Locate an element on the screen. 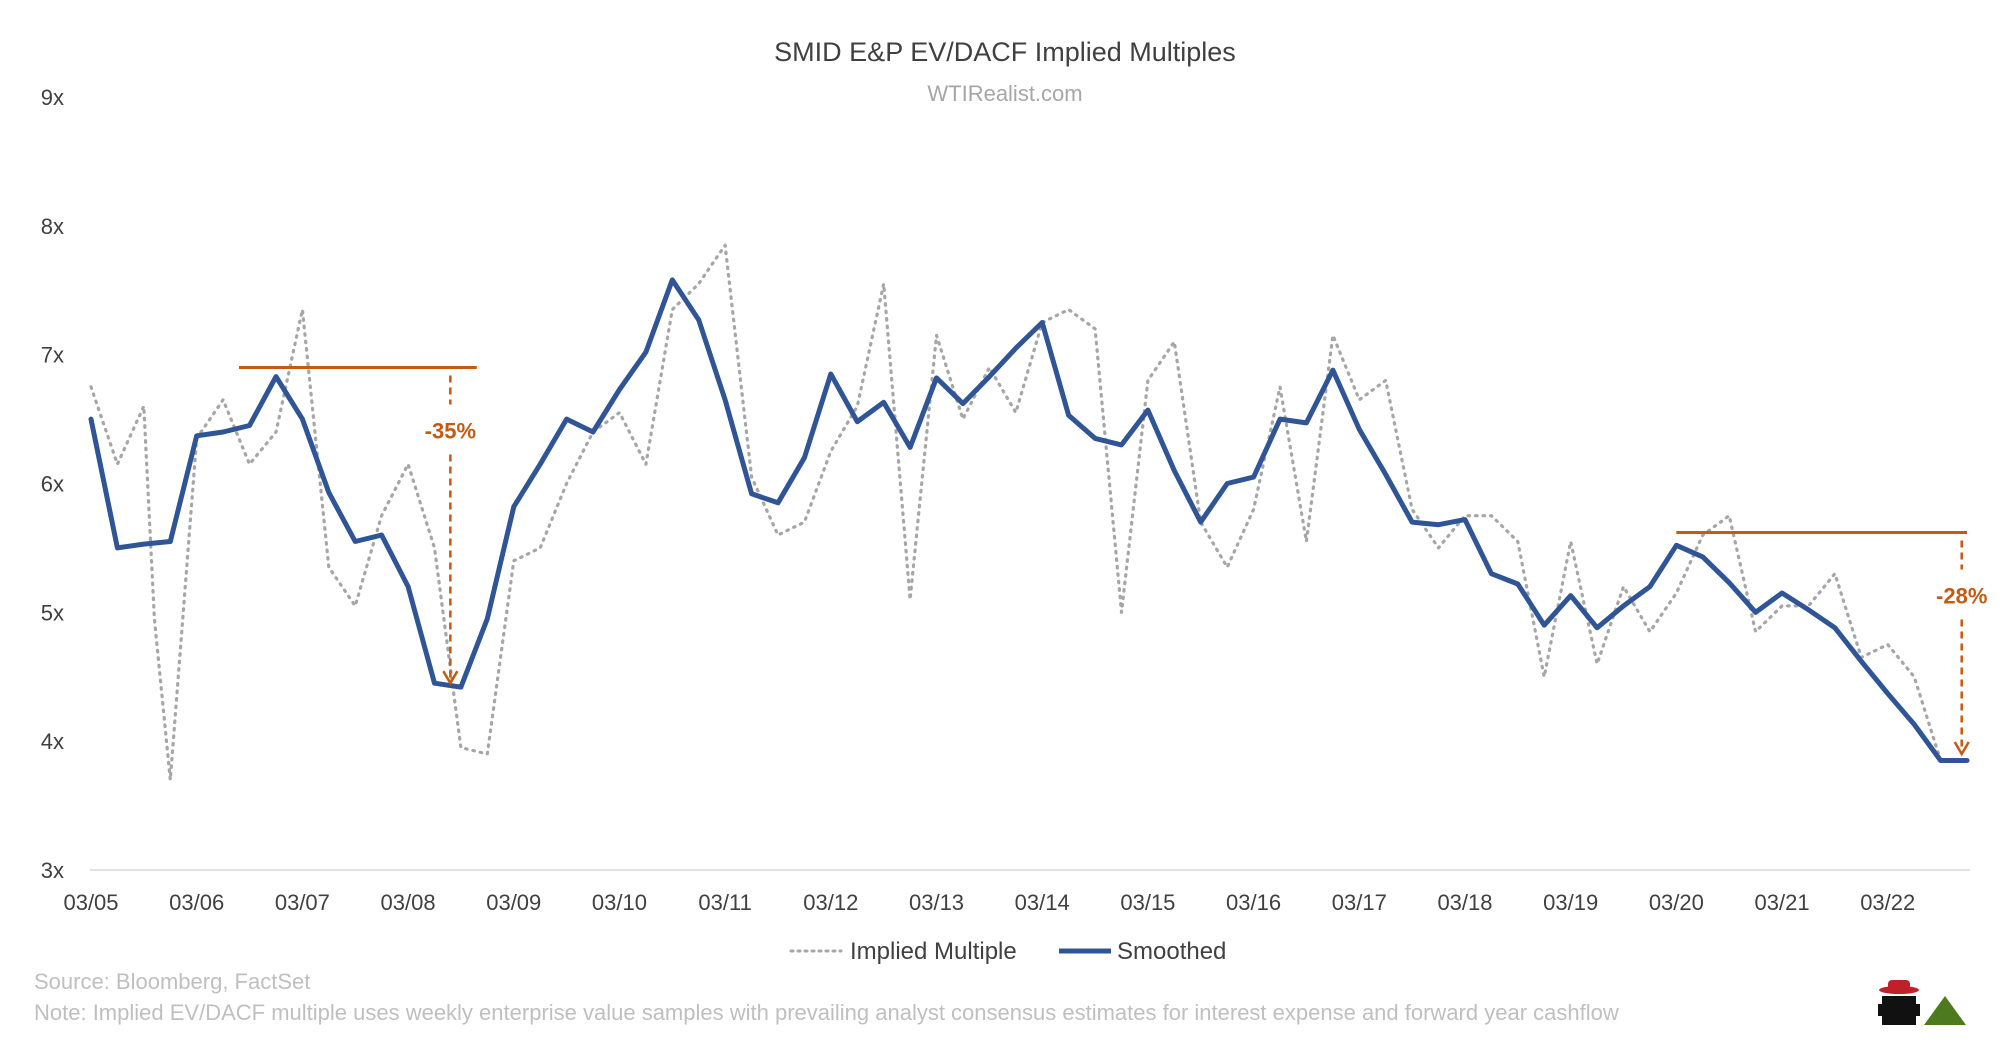  x-tick-label: 03/08 is located at coordinates (408, 902).